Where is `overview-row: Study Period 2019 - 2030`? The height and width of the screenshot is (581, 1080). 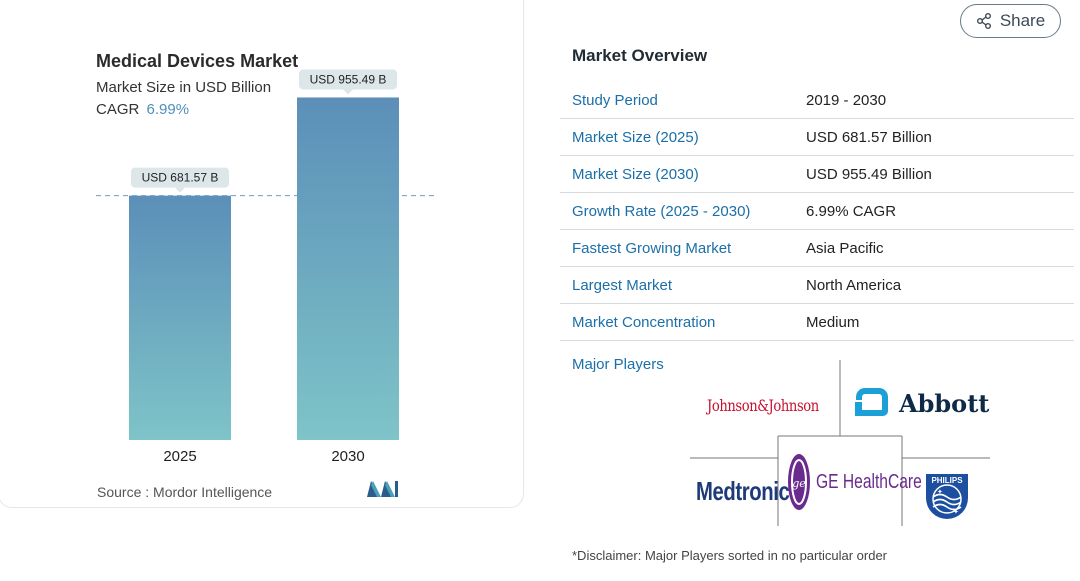 overview-row: Study Period 2019 - 2030 is located at coordinates (817, 100).